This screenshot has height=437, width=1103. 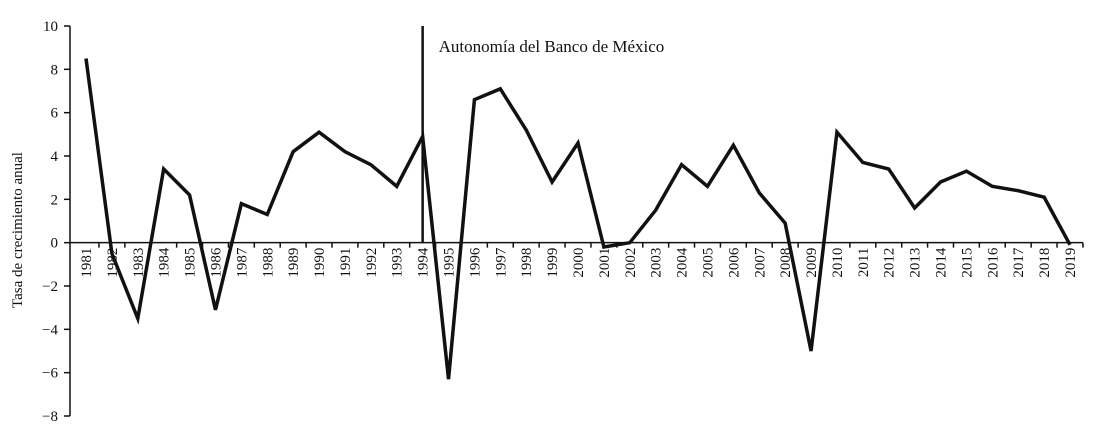 I want to click on x-tick-label: 1998, so click(x=527, y=263).